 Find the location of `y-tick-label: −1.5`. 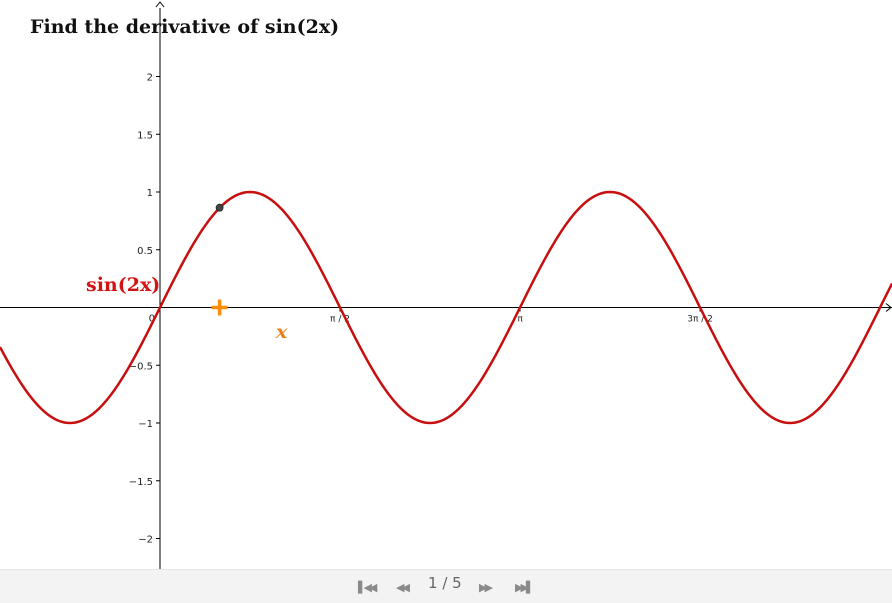

y-tick-label: −1.5 is located at coordinates (141, 482).